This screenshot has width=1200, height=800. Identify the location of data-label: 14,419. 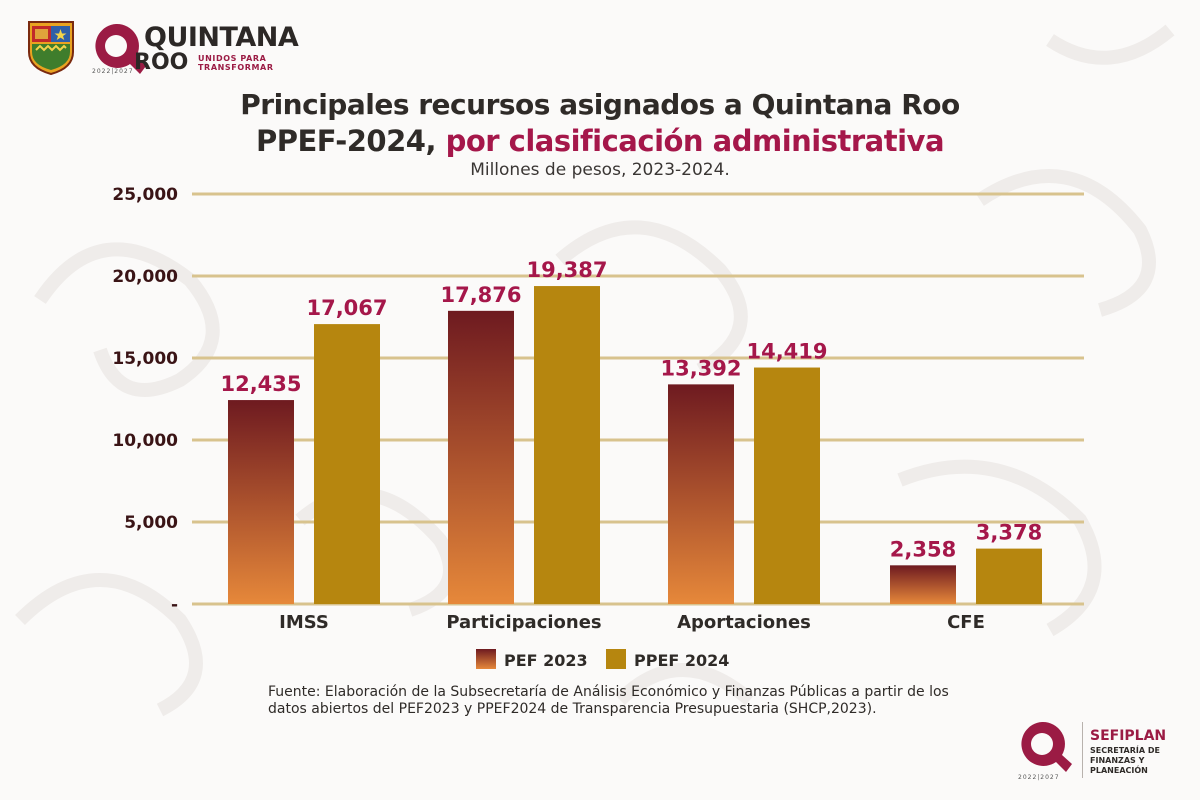
(786, 352).